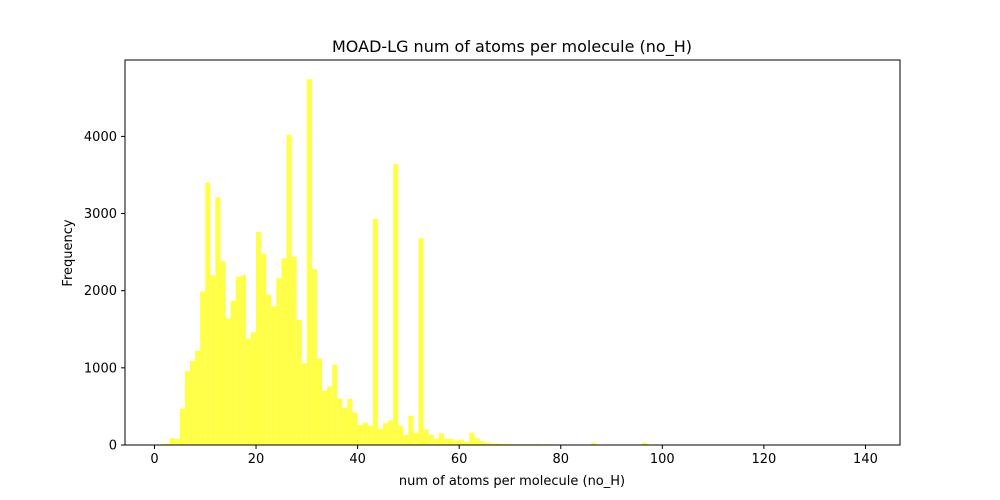  What do you see at coordinates (763, 459) in the screenshot?
I see `x-tick-label: 120` at bounding box center [763, 459].